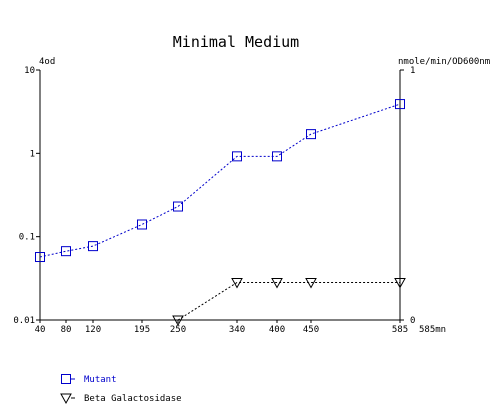 The image size is (502, 405). Describe the element at coordinates (288, 301) in the screenshot. I see `series-line` at that location.